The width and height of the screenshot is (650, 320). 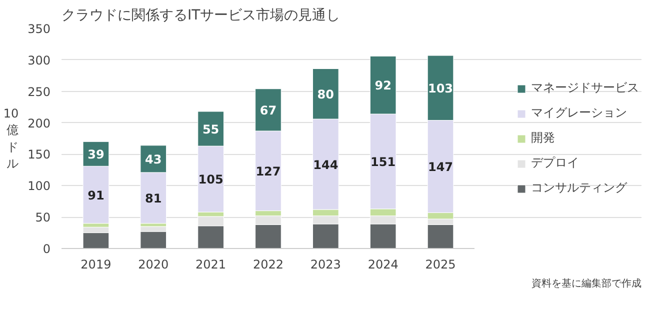 What do you see at coordinates (543, 138) in the screenshot?
I see `legend-label: 開発` at bounding box center [543, 138].